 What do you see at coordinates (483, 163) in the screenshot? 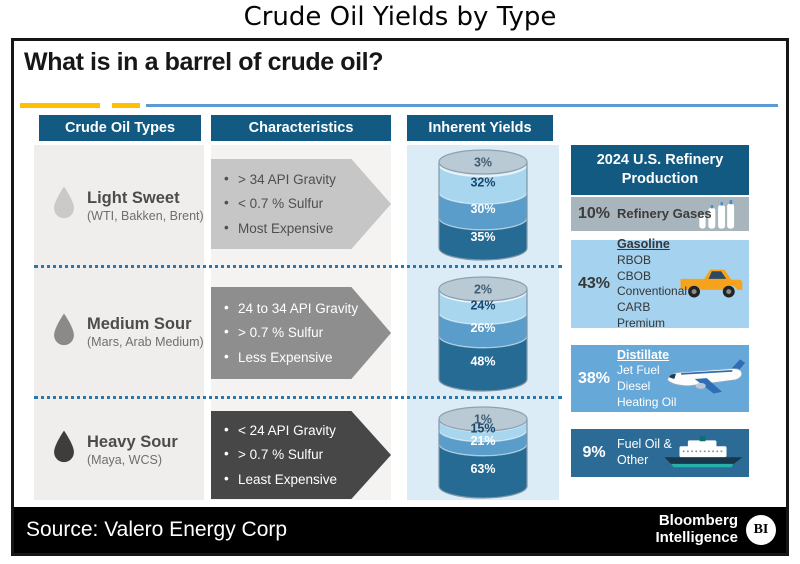
I see `svg-text: 3%` at bounding box center [483, 163].